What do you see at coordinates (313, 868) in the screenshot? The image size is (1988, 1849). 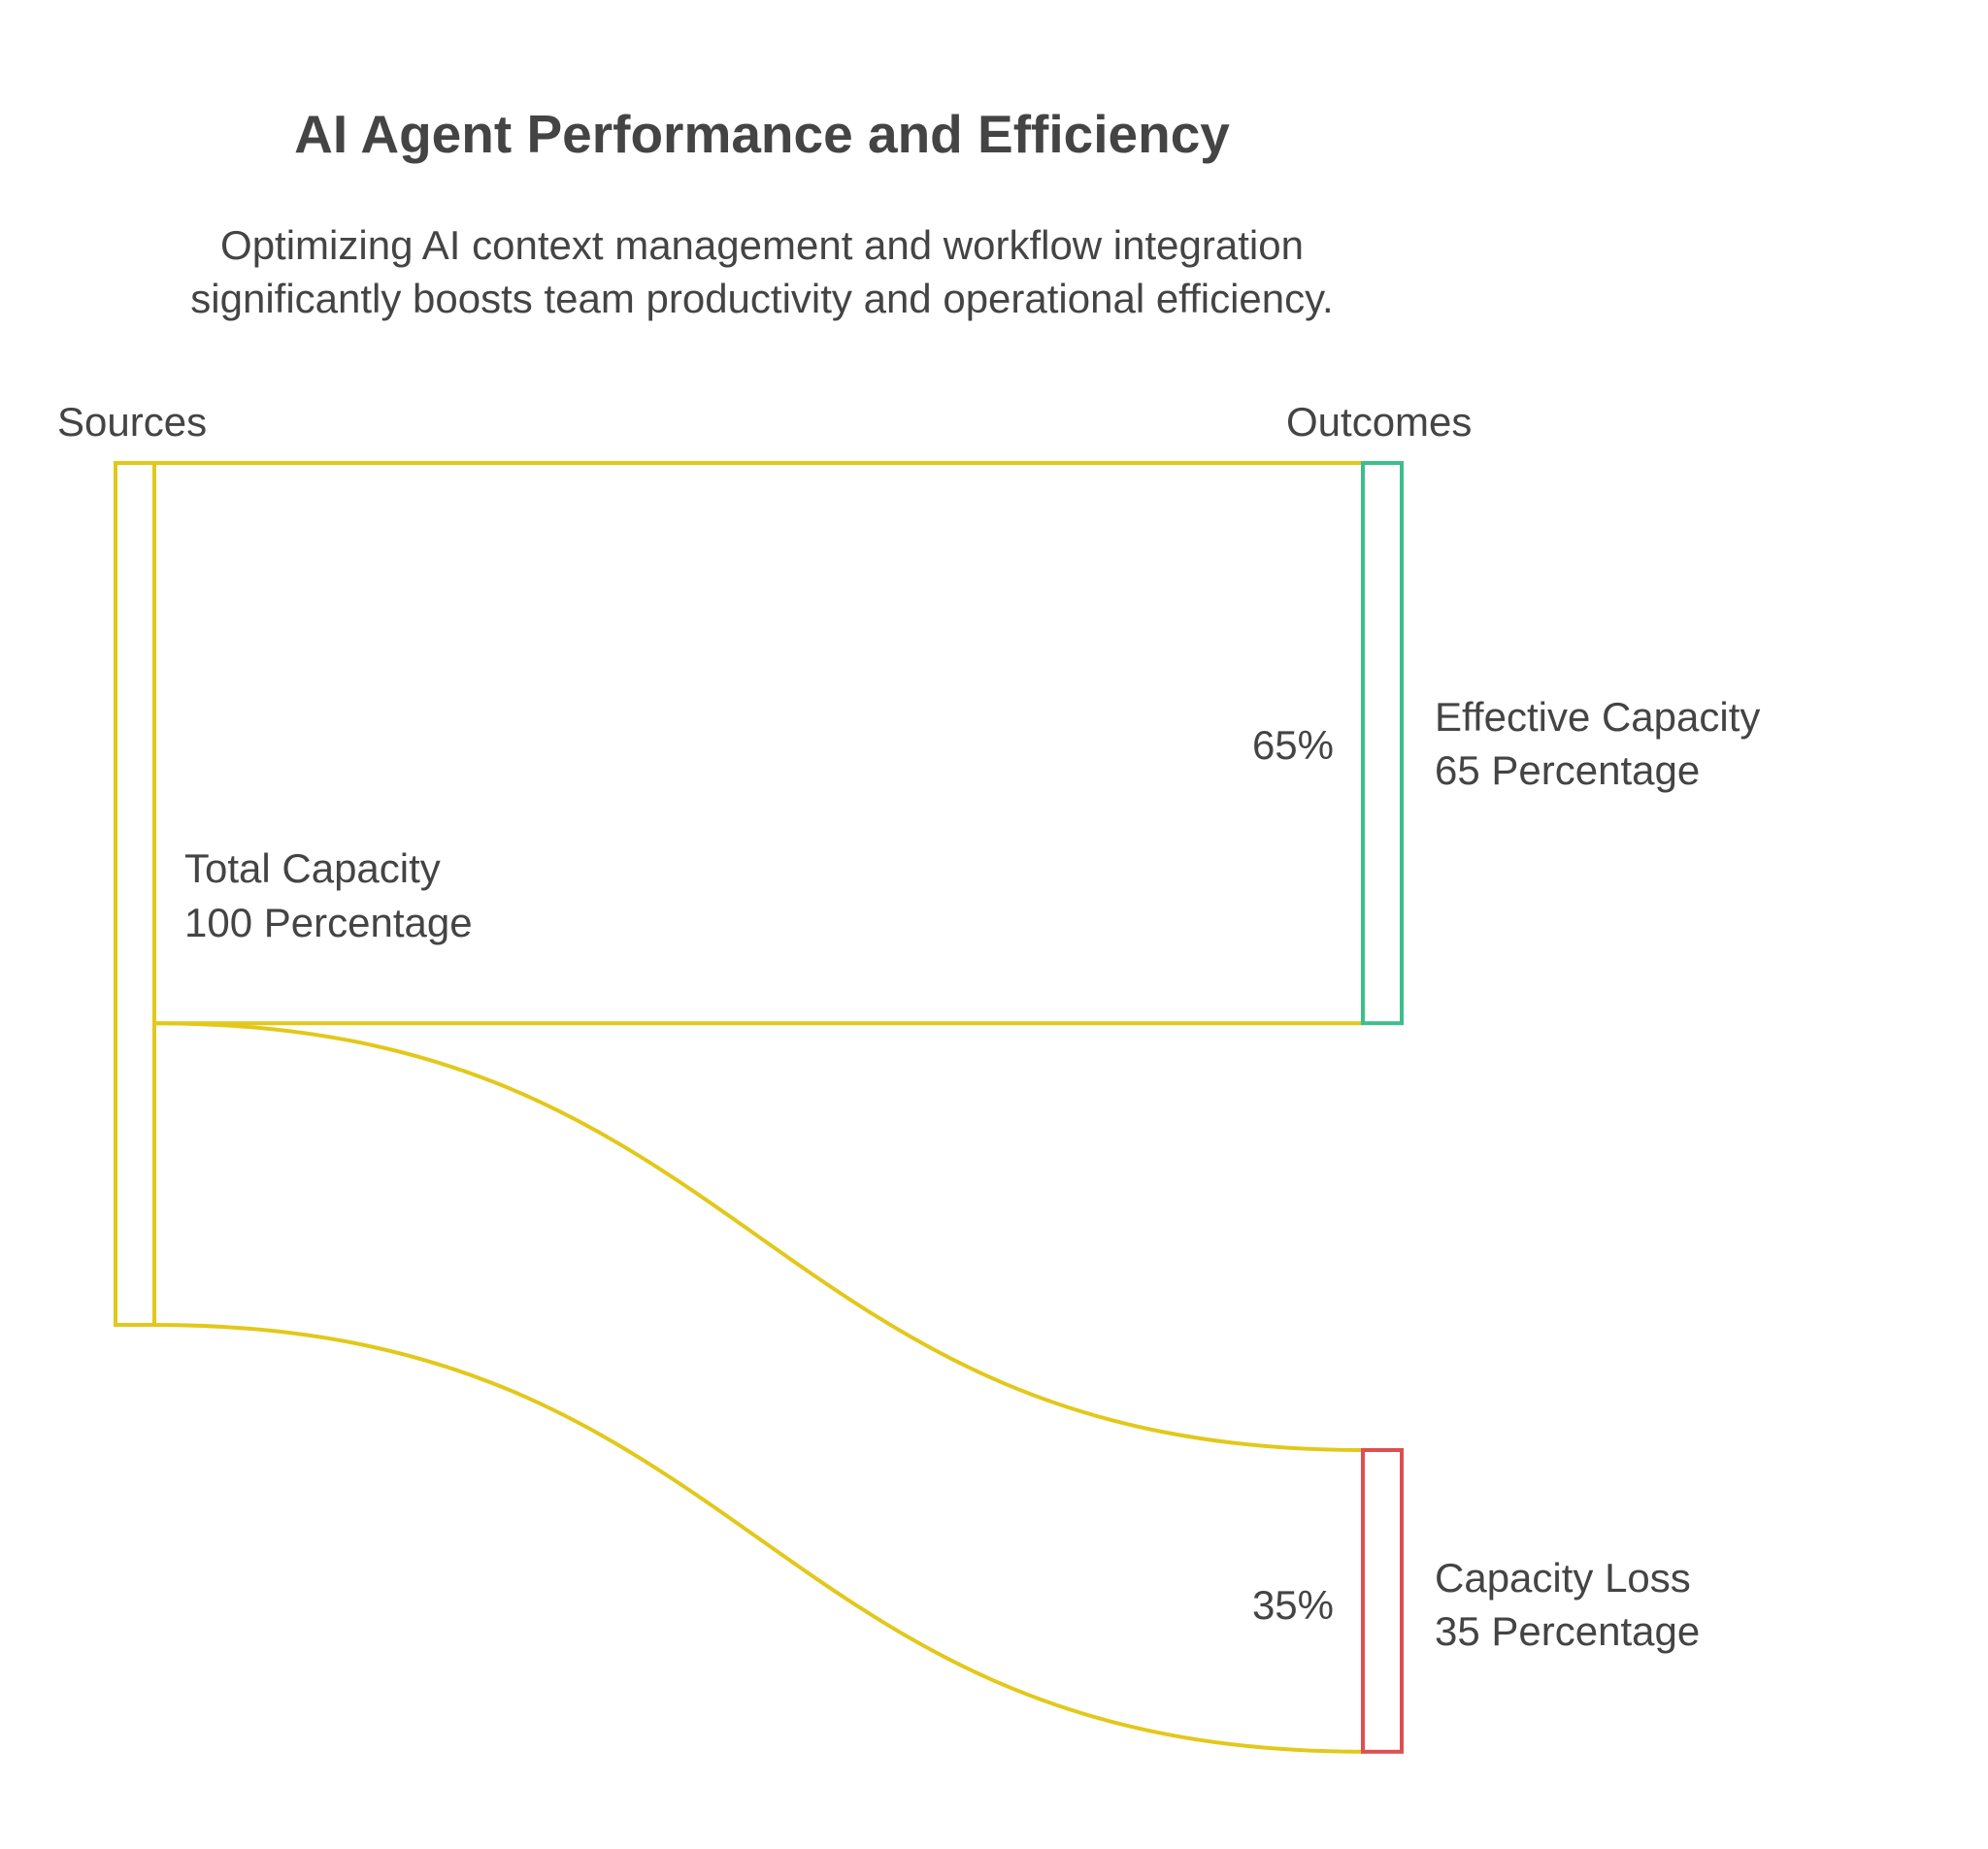 I see `source-node-name: Total Capacity` at bounding box center [313, 868].